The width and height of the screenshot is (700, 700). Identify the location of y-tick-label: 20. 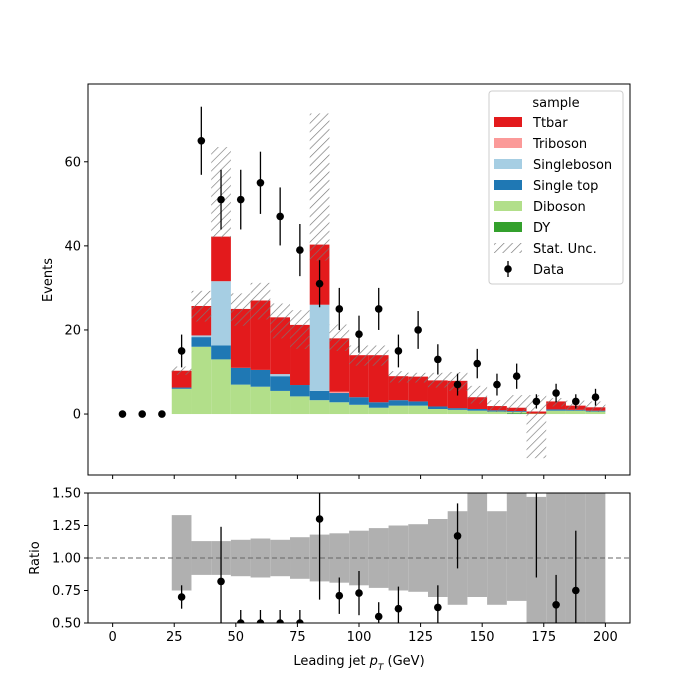
(72, 330).